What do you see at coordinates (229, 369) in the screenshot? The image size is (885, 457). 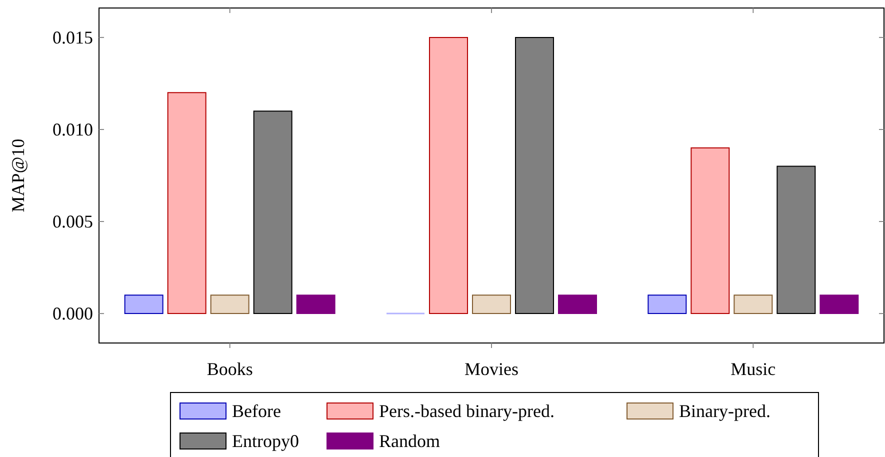 I see `x-tick-label: Books` at bounding box center [229, 369].